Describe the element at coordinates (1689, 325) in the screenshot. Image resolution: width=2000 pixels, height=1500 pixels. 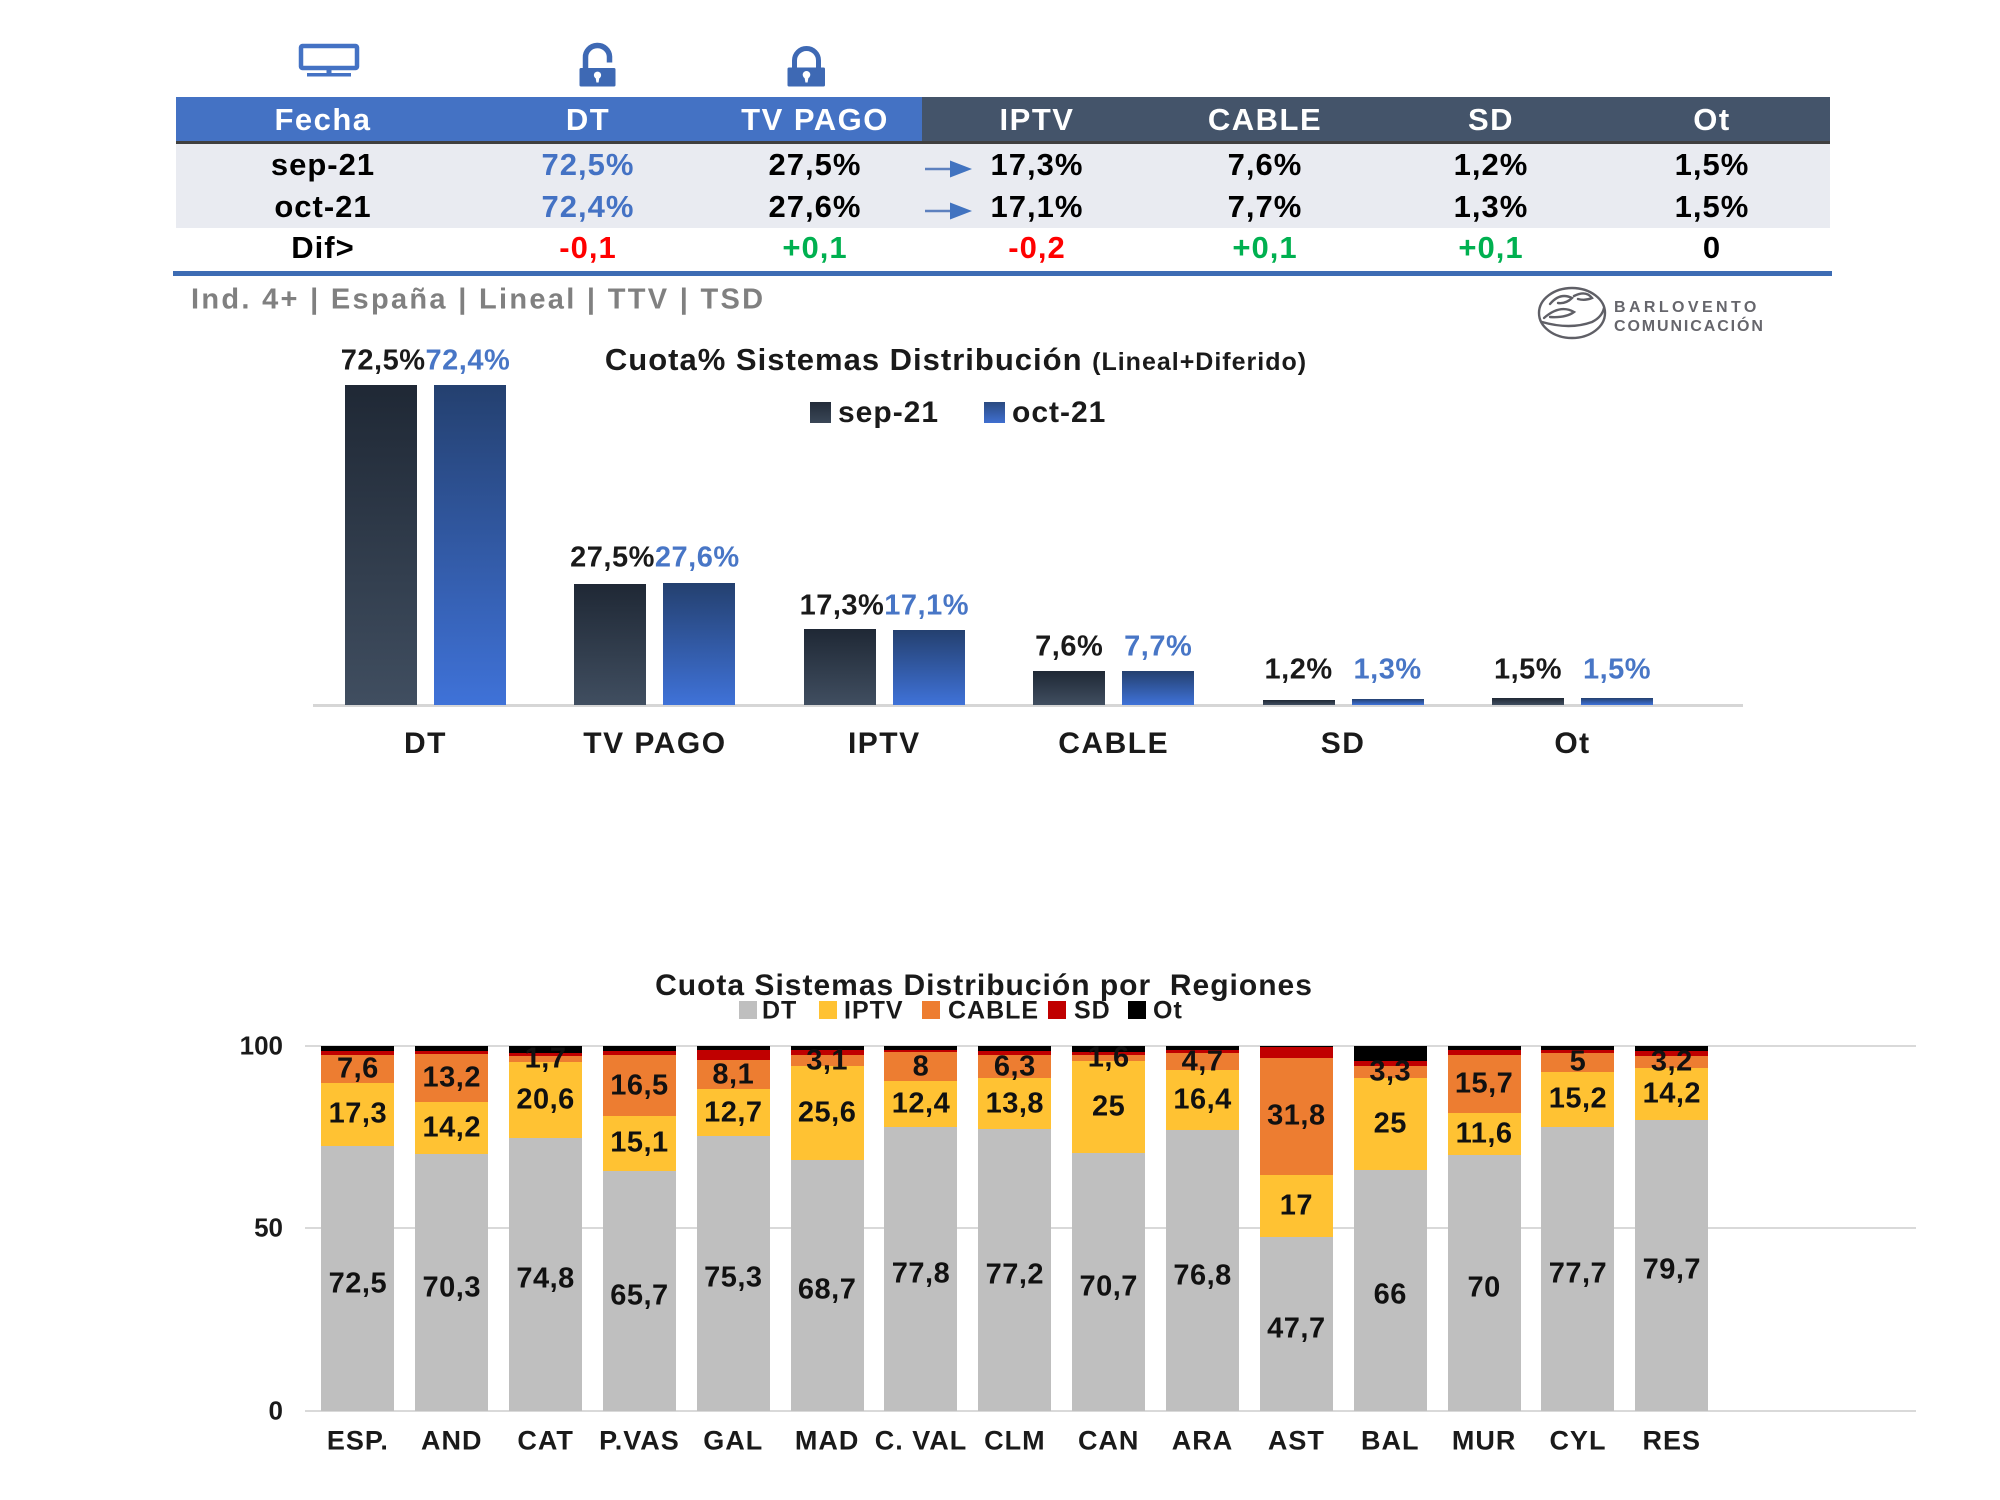
I see `svg-text: COMUNICACIÓN` at that location.